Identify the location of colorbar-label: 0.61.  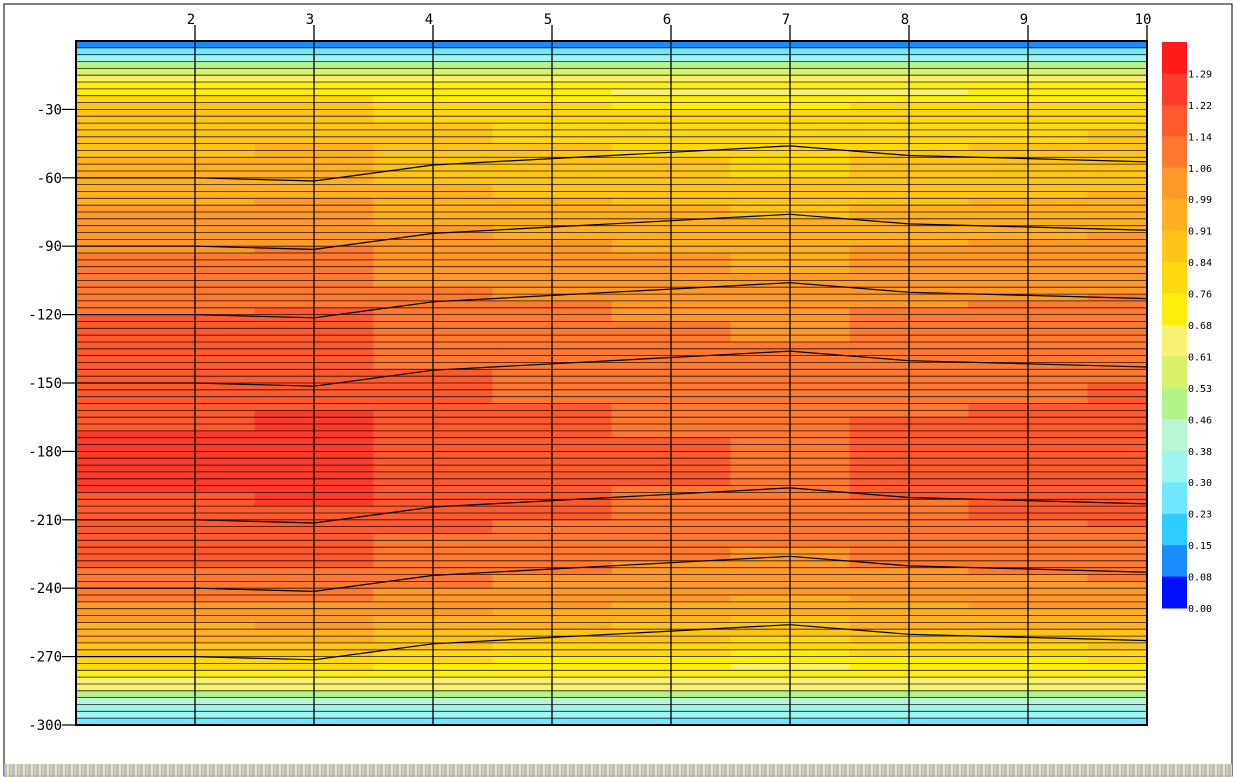
(1200, 357).